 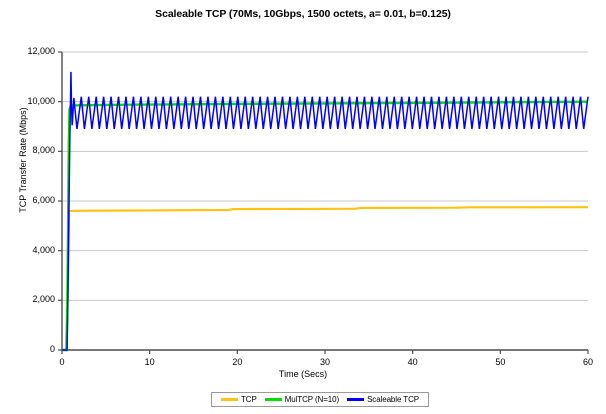 I want to click on y-tick-label: 10,000, so click(x=41, y=100).